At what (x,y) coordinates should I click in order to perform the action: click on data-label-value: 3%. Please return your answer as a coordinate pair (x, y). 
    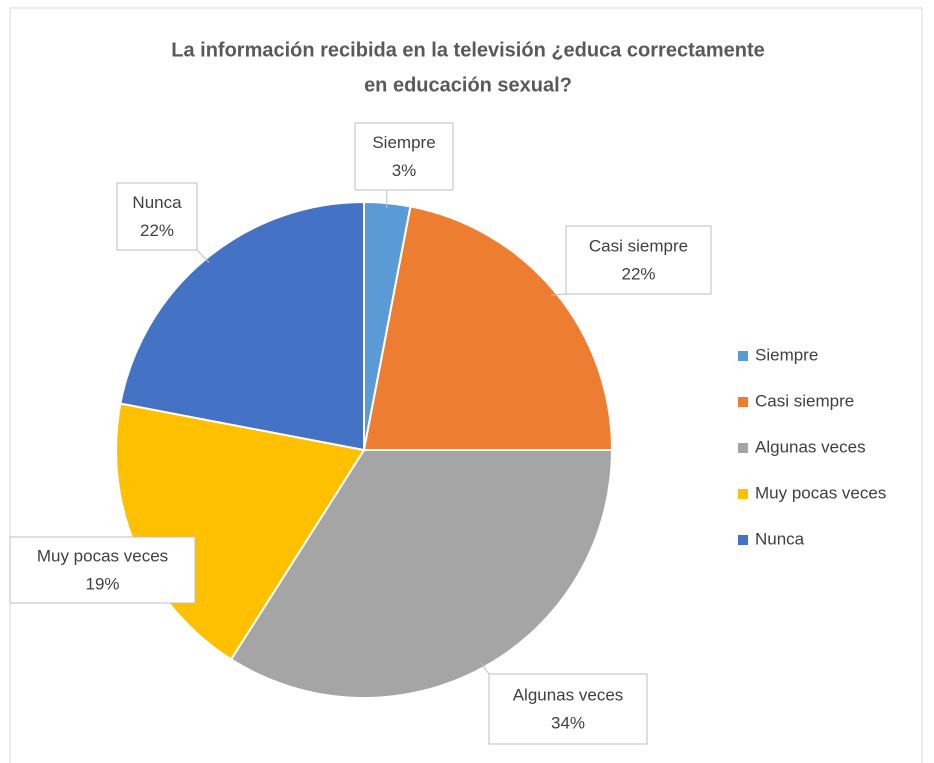
    Looking at the image, I should click on (404, 170).